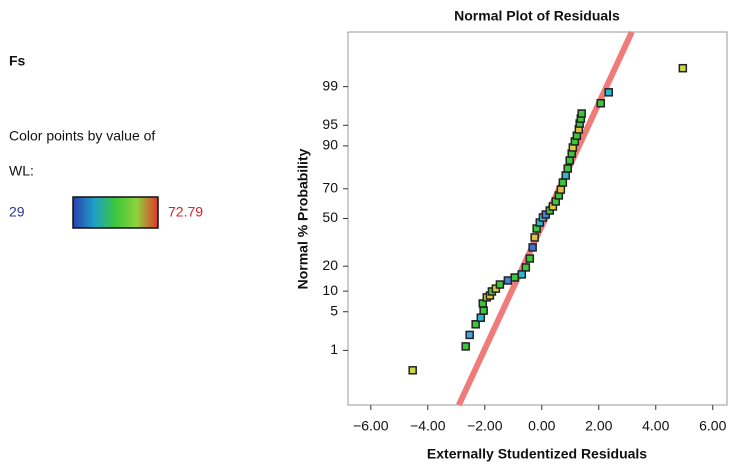 The image size is (734, 468). Describe the element at coordinates (330, 187) in the screenshot. I see `y-tick-label: 70` at that location.